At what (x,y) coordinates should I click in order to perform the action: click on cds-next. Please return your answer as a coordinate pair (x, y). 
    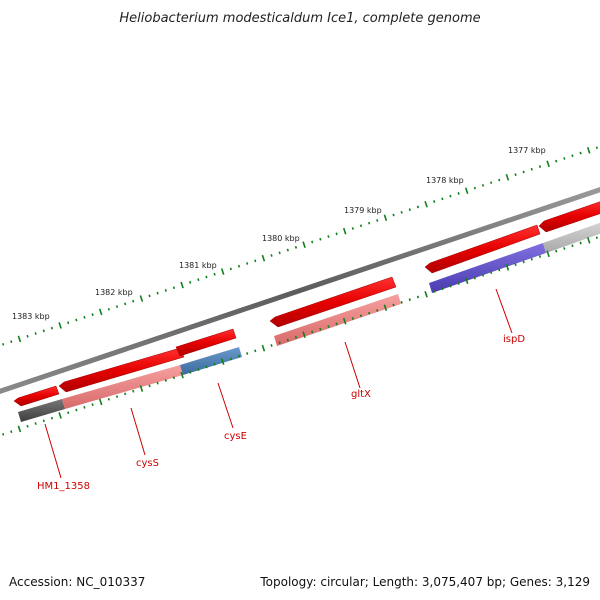
    Looking at the image, I should click on (571, 237).